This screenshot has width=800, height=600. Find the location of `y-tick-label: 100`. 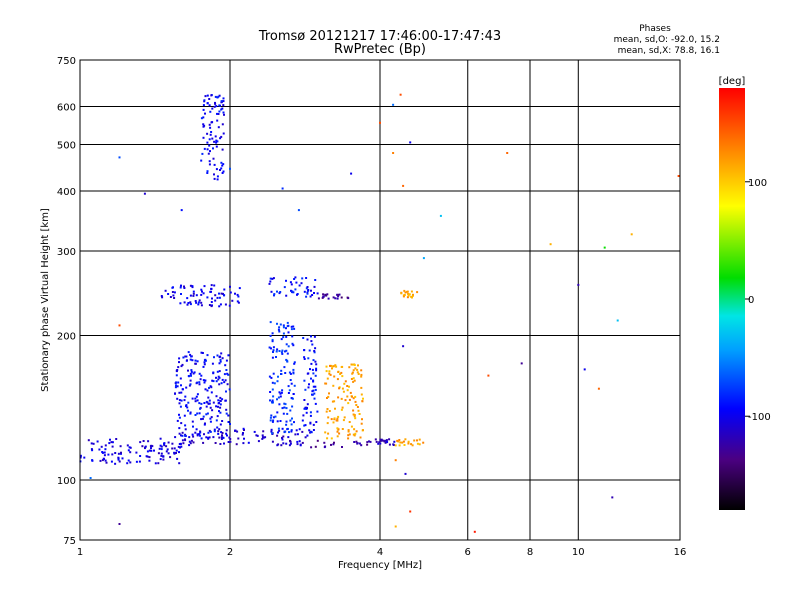

y-tick-label: 100 is located at coordinates (66, 481).